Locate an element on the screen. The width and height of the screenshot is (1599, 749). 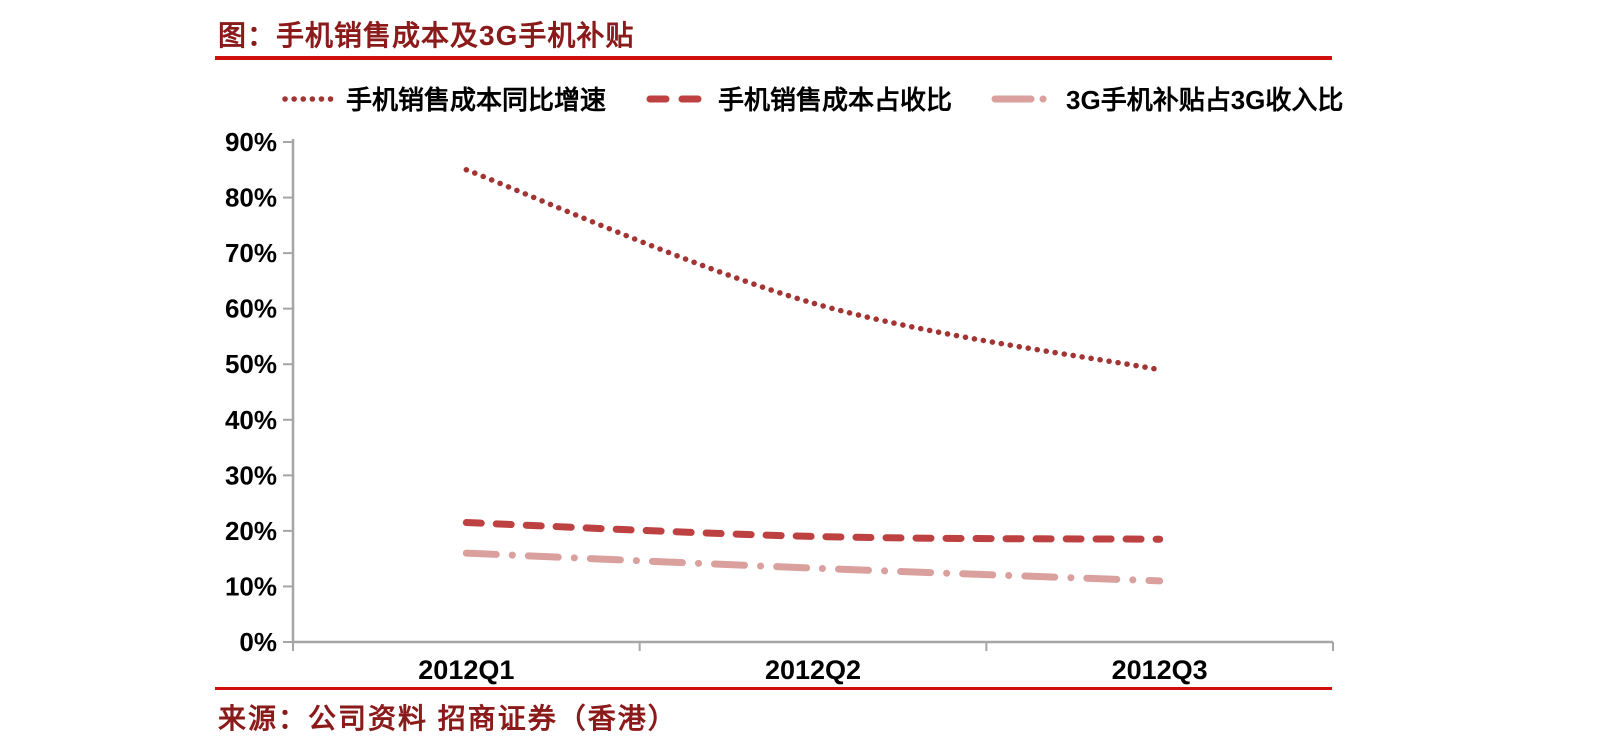
legend-label-yoy-growth: 手机销售成本同比增速 is located at coordinates (476, 100).